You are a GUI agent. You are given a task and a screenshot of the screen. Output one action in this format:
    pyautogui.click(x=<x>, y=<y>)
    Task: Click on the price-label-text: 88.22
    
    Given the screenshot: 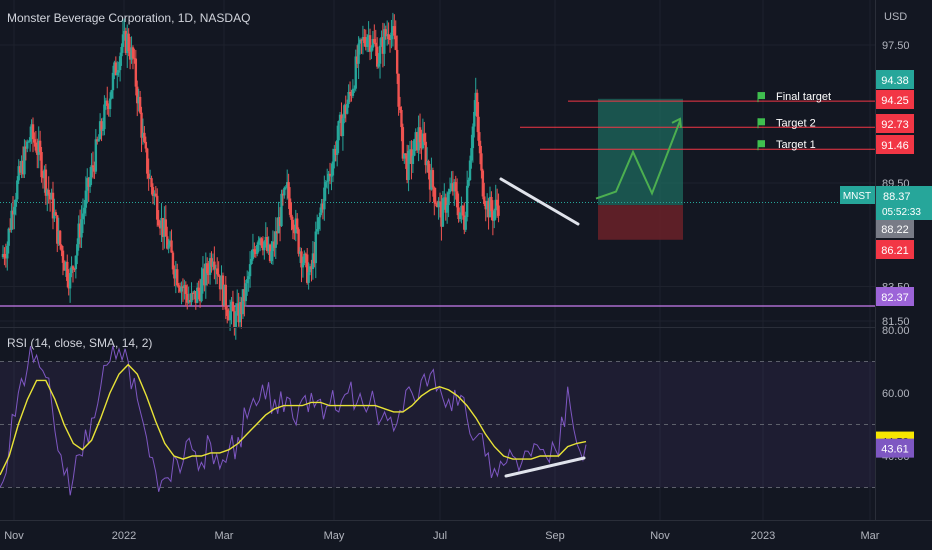 What is the action you would take?
    pyautogui.click(x=895, y=230)
    